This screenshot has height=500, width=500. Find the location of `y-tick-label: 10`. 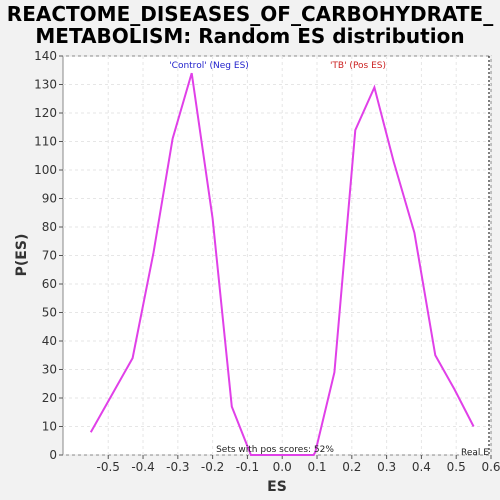

y-tick-label: 10 is located at coordinates (49, 427).